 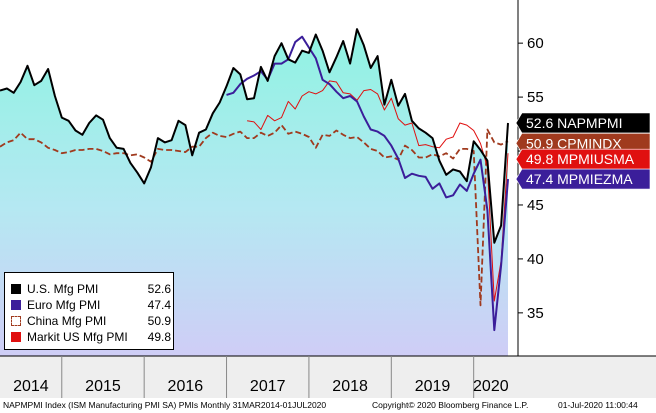 What do you see at coordinates (159, 337) in the screenshot?
I see `legend-value: 49.8` at bounding box center [159, 337].